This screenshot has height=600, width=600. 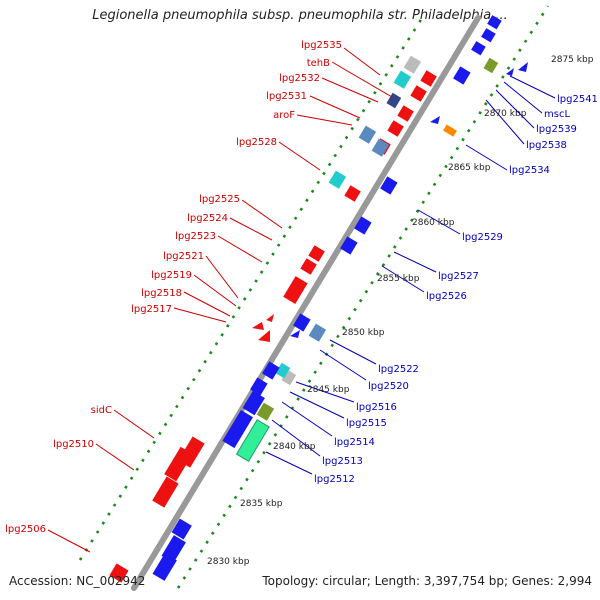 What do you see at coordinates (577, 99) in the screenshot?
I see `label-lpg2541: lpg2541` at bounding box center [577, 99].